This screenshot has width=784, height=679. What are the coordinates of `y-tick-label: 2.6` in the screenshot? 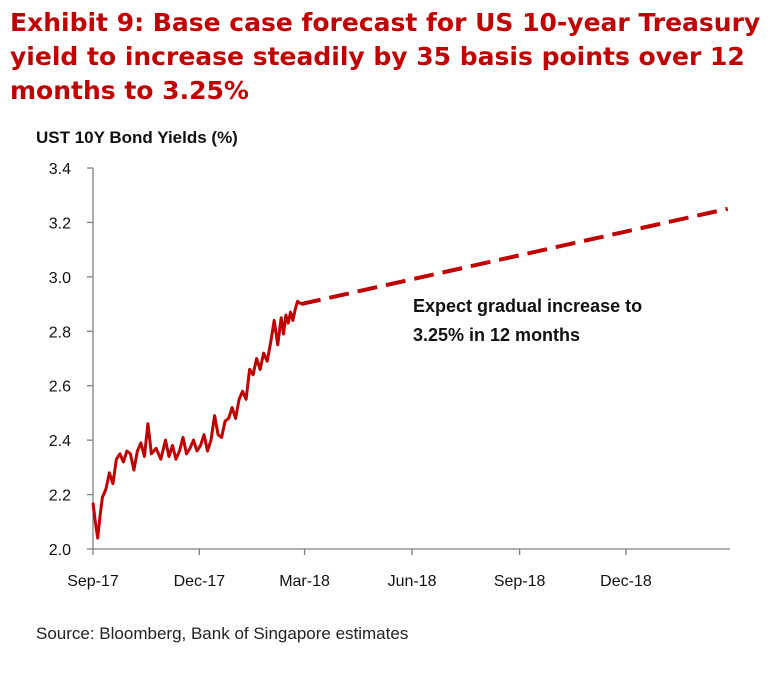 It's located at (60, 387).